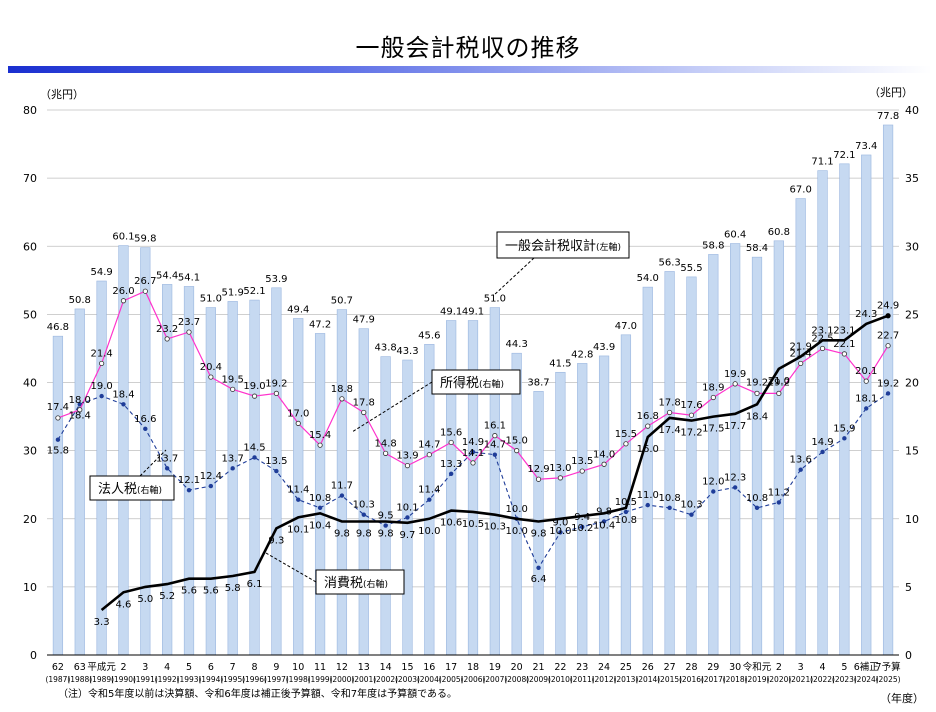 The image size is (936, 712). What do you see at coordinates (211, 476) in the screenshot?
I see `corporate-tax-value-label: 12.4` at bounding box center [211, 476].